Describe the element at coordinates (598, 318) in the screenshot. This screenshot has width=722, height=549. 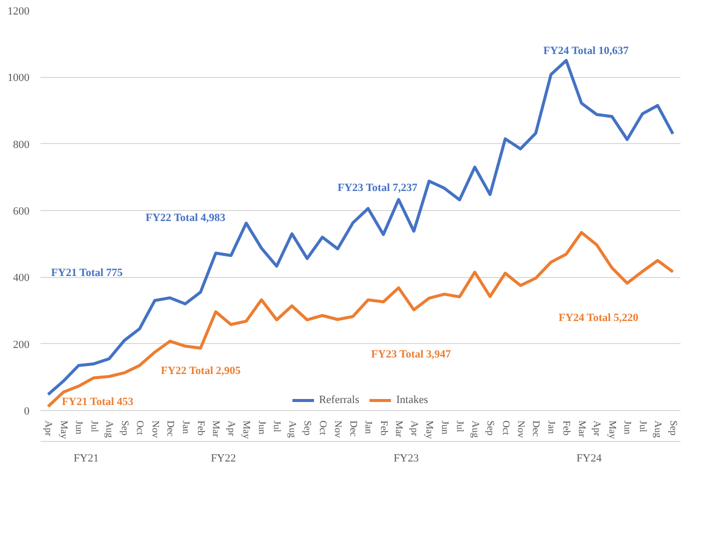
I see `annotation: FY24 Total 5,220` at that location.